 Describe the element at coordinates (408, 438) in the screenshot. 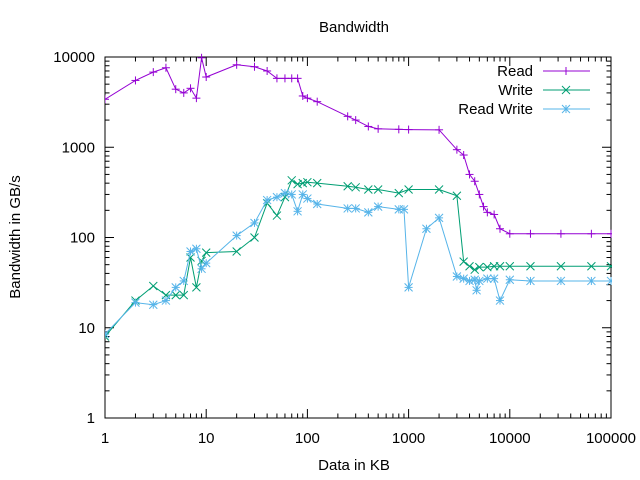

I see `x-tick-label: 1000` at that location.